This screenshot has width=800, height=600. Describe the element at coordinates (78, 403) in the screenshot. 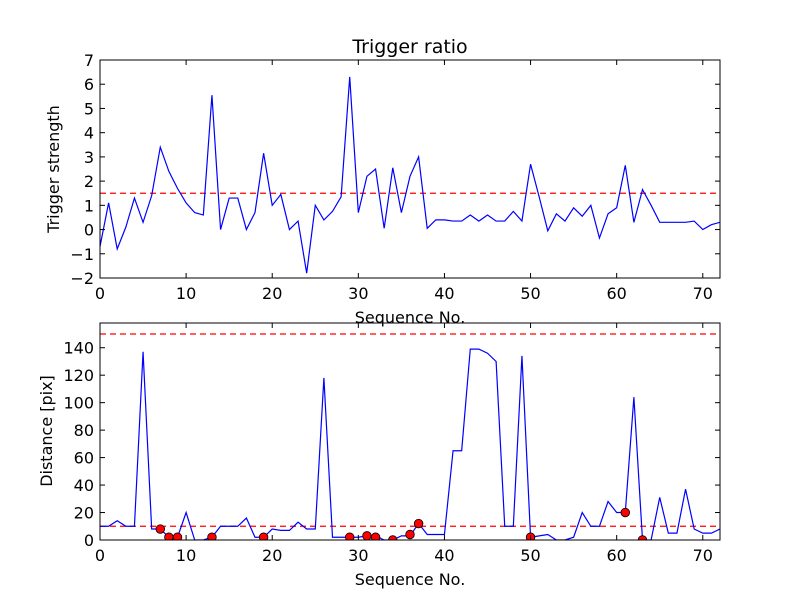

I see `y-tick-label: 100` at that location.